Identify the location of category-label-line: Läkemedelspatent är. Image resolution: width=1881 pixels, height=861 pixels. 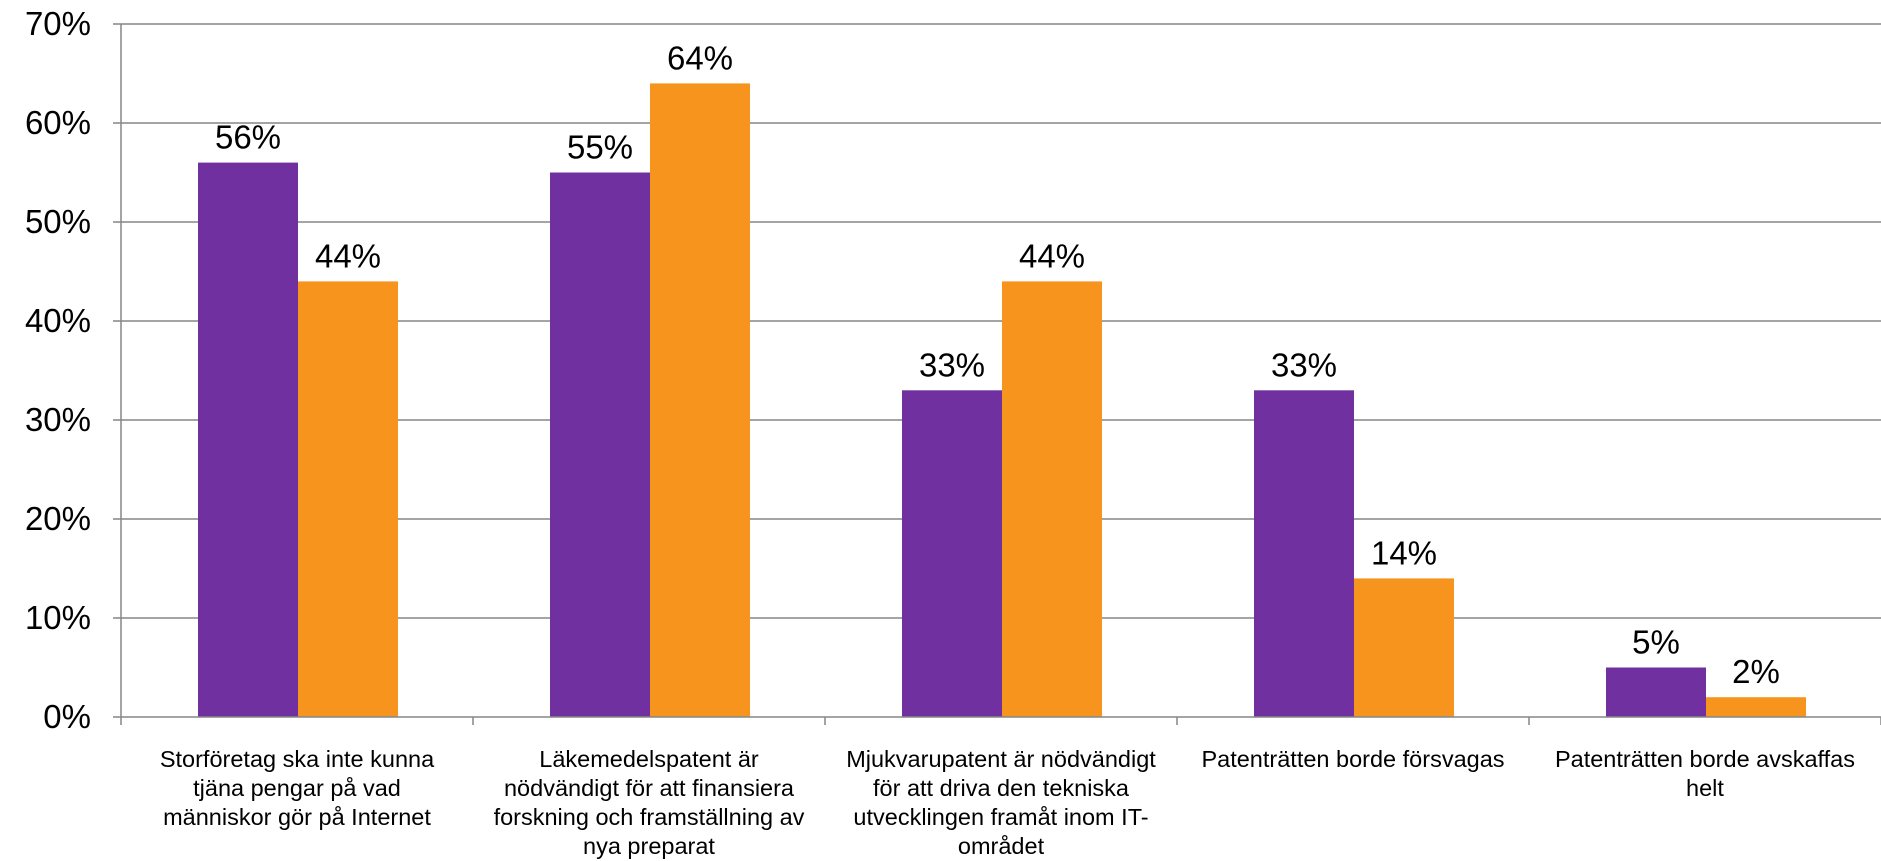
(649, 759).